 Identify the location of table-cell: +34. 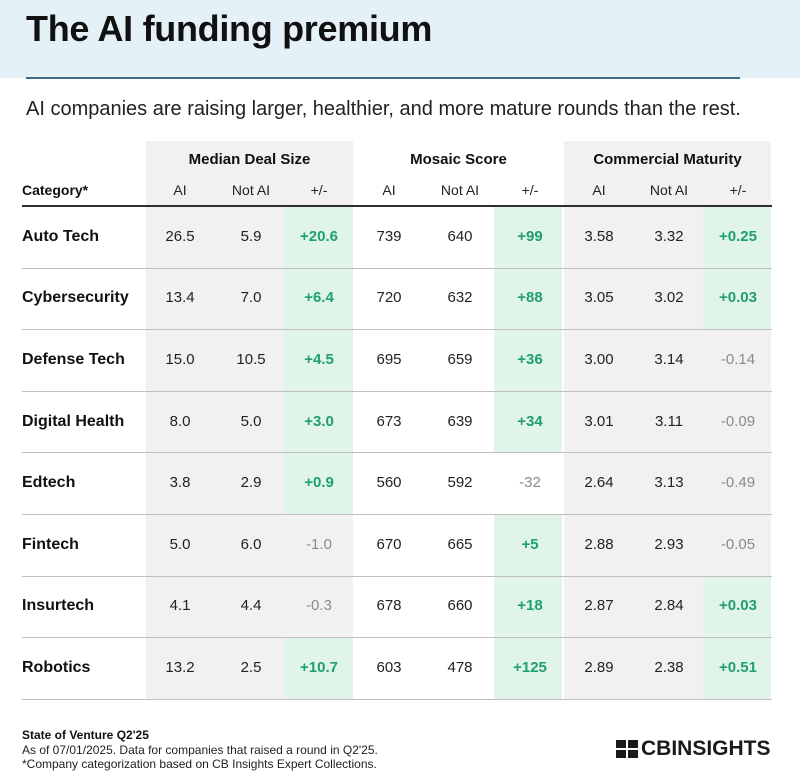
(530, 421).